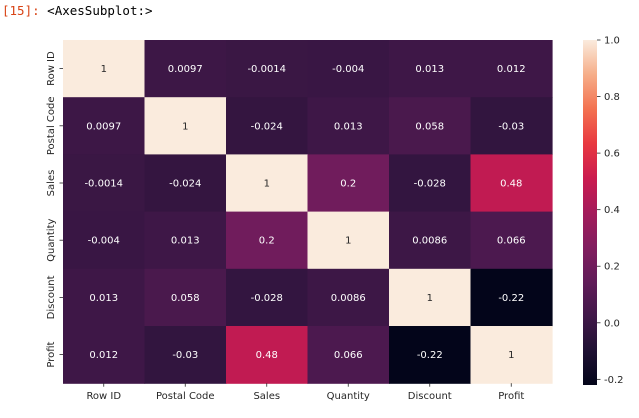 This screenshot has width=639, height=418. Describe the element at coordinates (51, 183) in the screenshot. I see `y-tick-label: Sales` at that location.